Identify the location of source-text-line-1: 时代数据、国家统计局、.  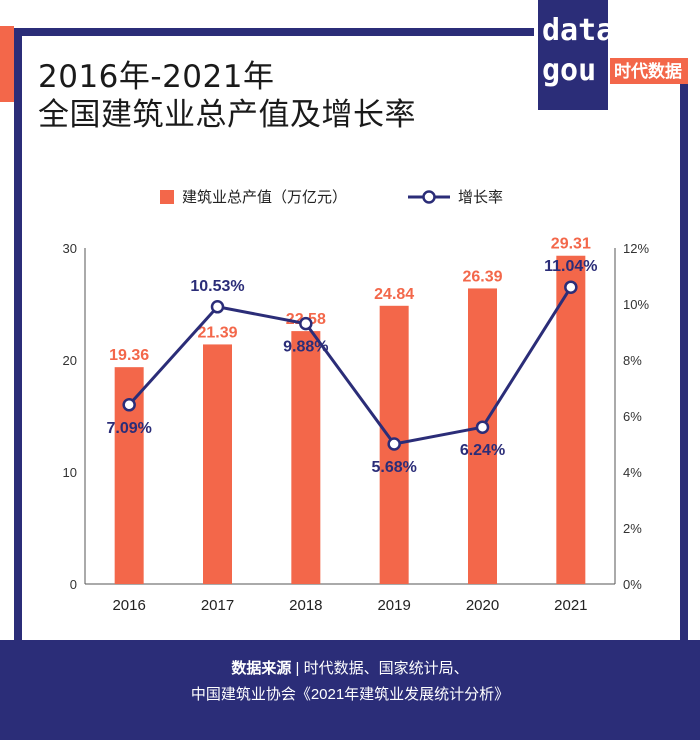
(386, 668).